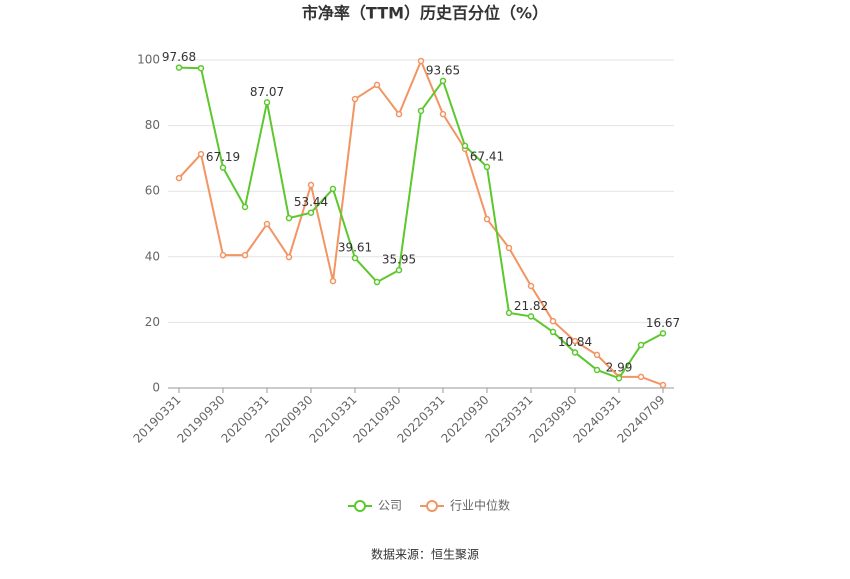  I want to click on legend-label: 行业中位数, so click(480, 505).